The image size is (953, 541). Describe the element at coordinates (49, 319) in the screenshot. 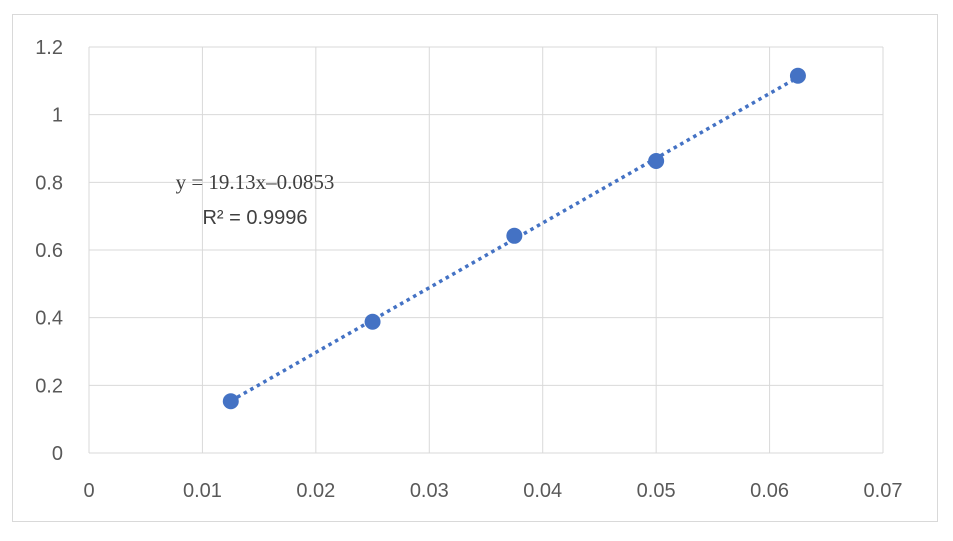

I see `y-tick-label: 0.4` at that location.